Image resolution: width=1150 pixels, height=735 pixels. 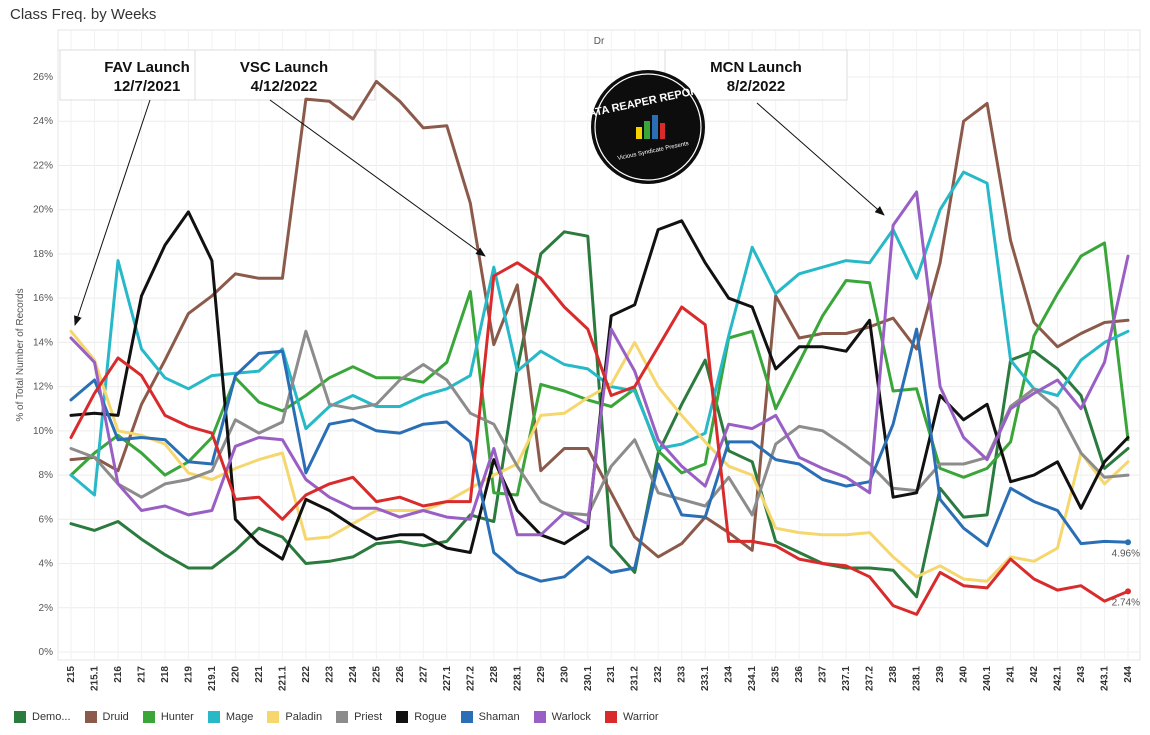 What do you see at coordinates (648, 127) in the screenshot?
I see `logo-ring` at bounding box center [648, 127].